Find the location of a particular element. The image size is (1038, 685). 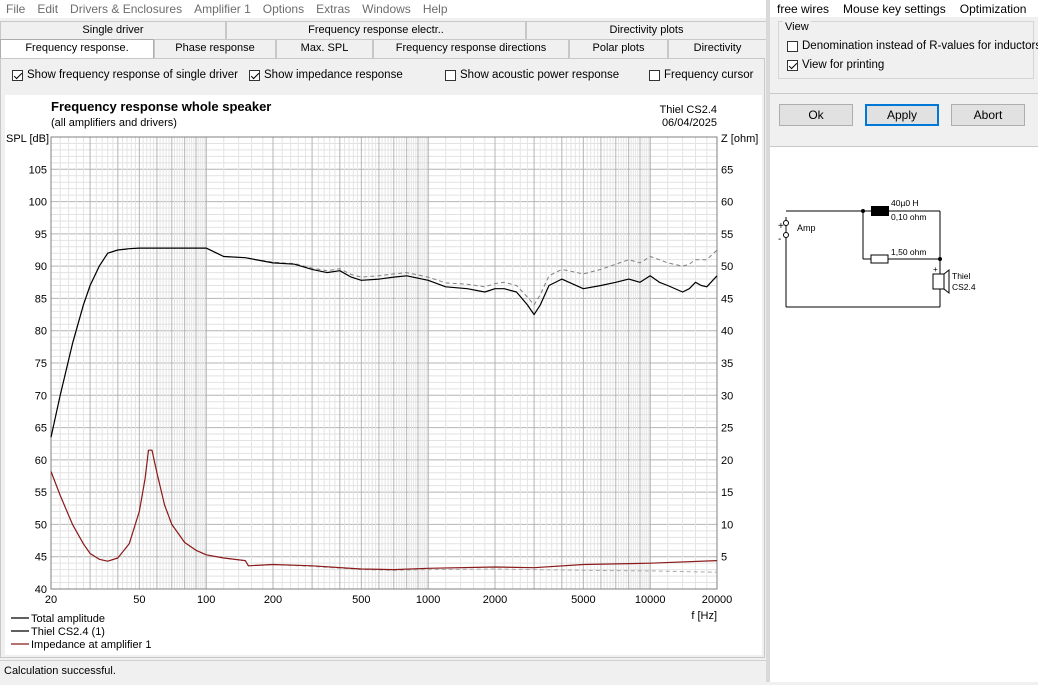

x-tick-label: 50 is located at coordinates (139, 600).